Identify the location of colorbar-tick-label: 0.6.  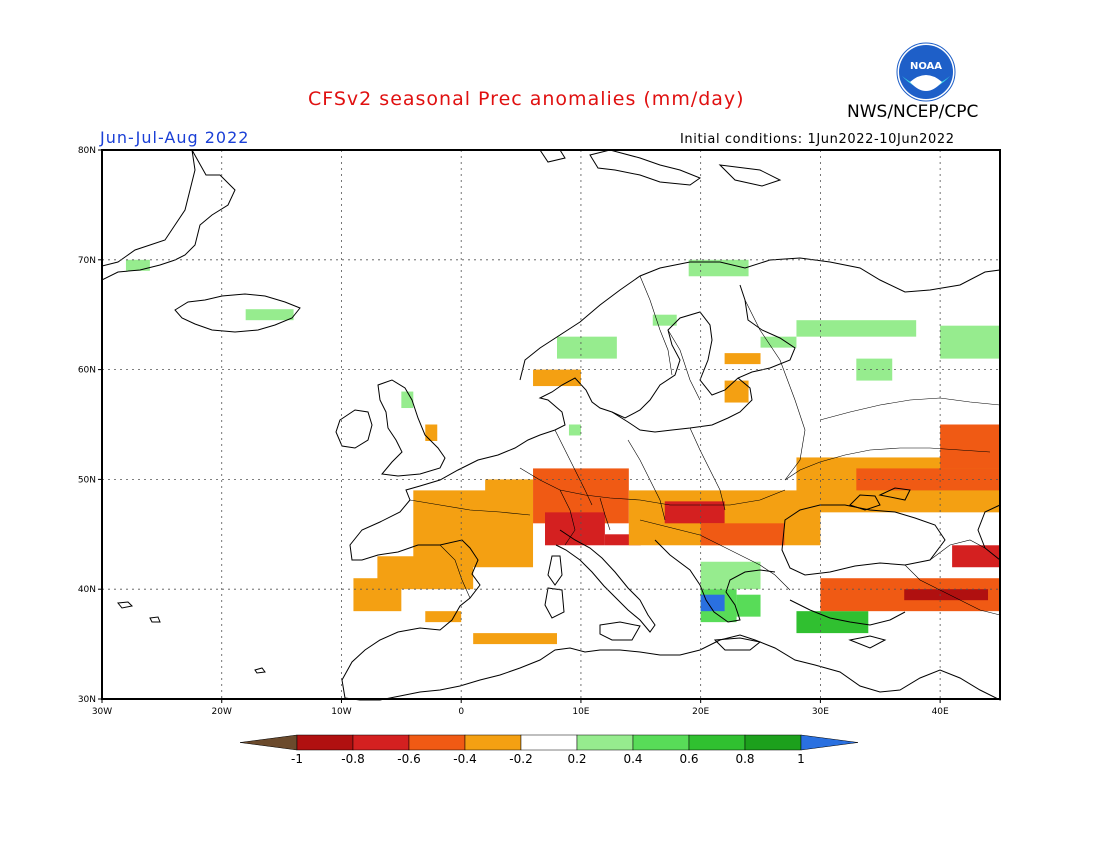
(689, 759).